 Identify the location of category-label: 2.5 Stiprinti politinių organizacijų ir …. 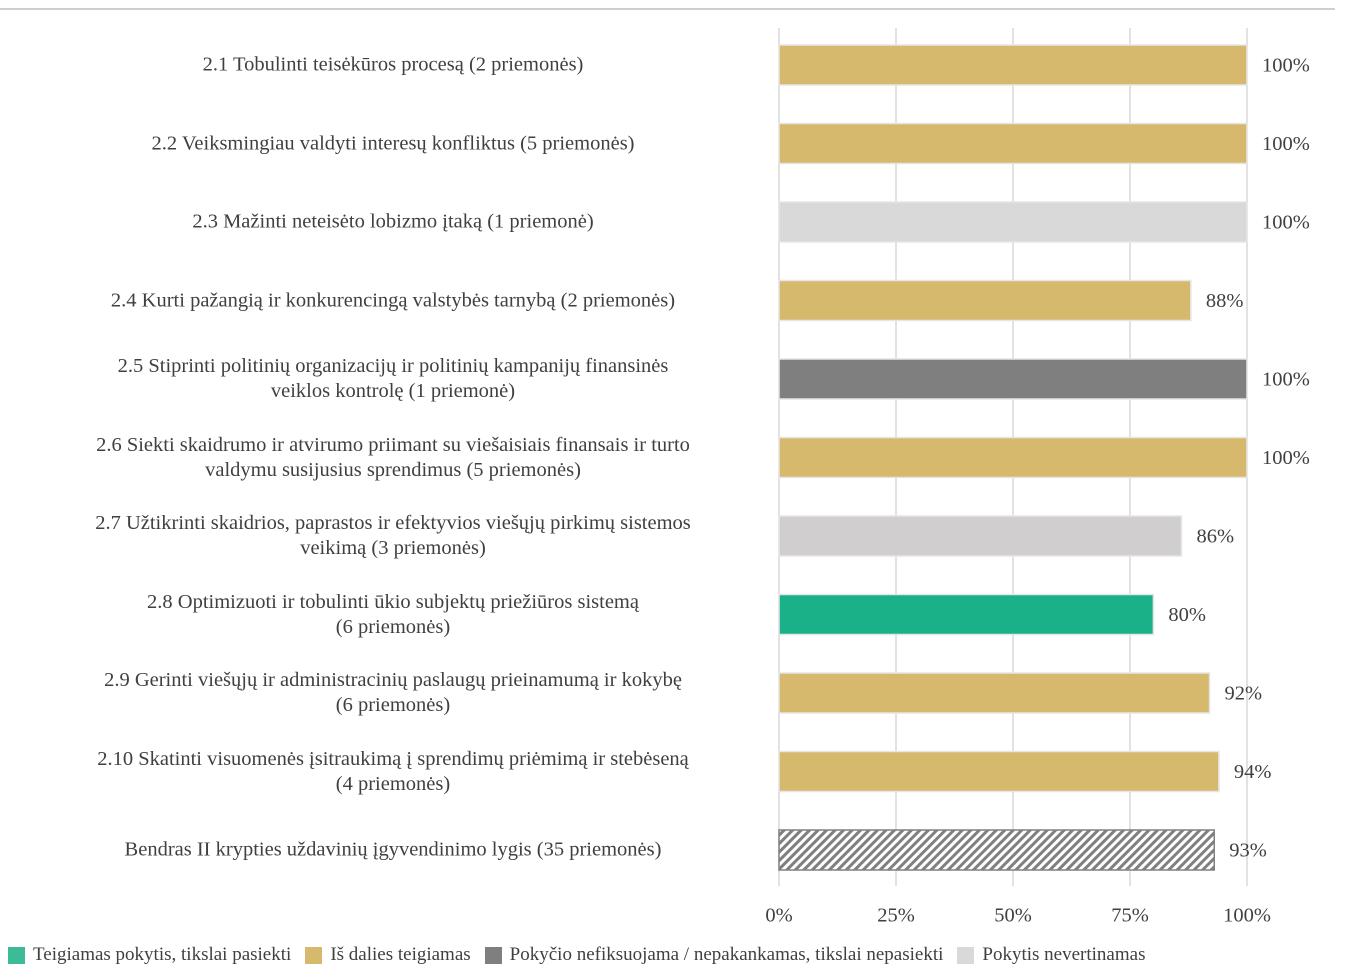
(393, 378).